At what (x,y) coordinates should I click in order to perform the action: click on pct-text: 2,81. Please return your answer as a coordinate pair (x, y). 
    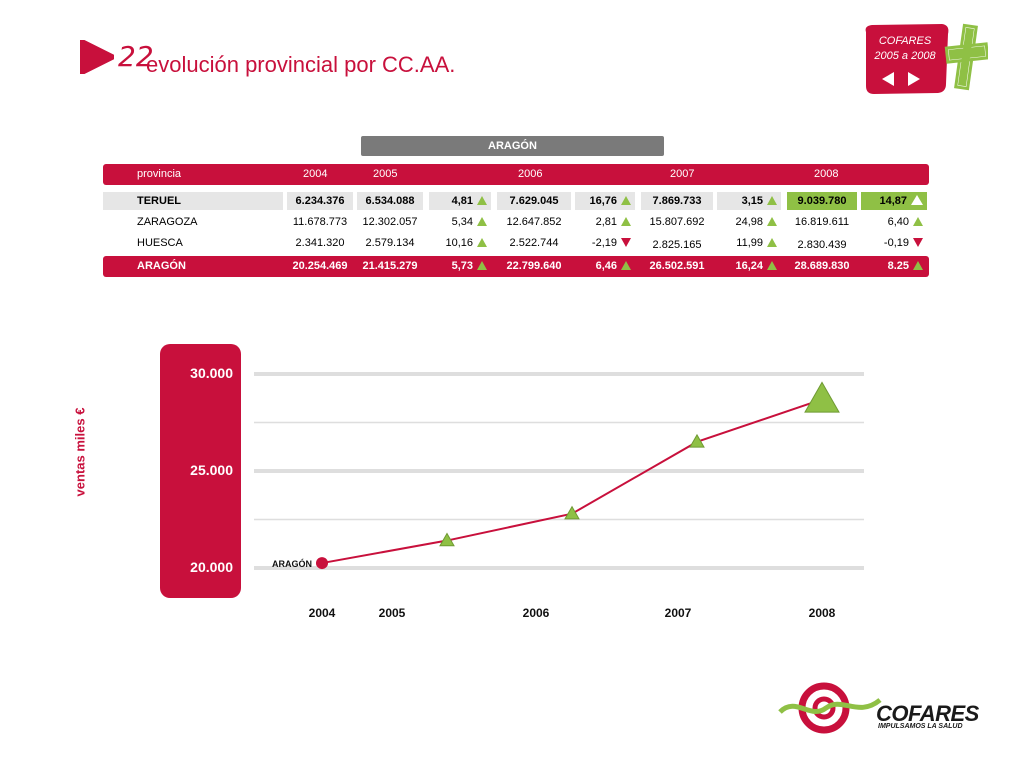
    Looking at the image, I should click on (606, 222).